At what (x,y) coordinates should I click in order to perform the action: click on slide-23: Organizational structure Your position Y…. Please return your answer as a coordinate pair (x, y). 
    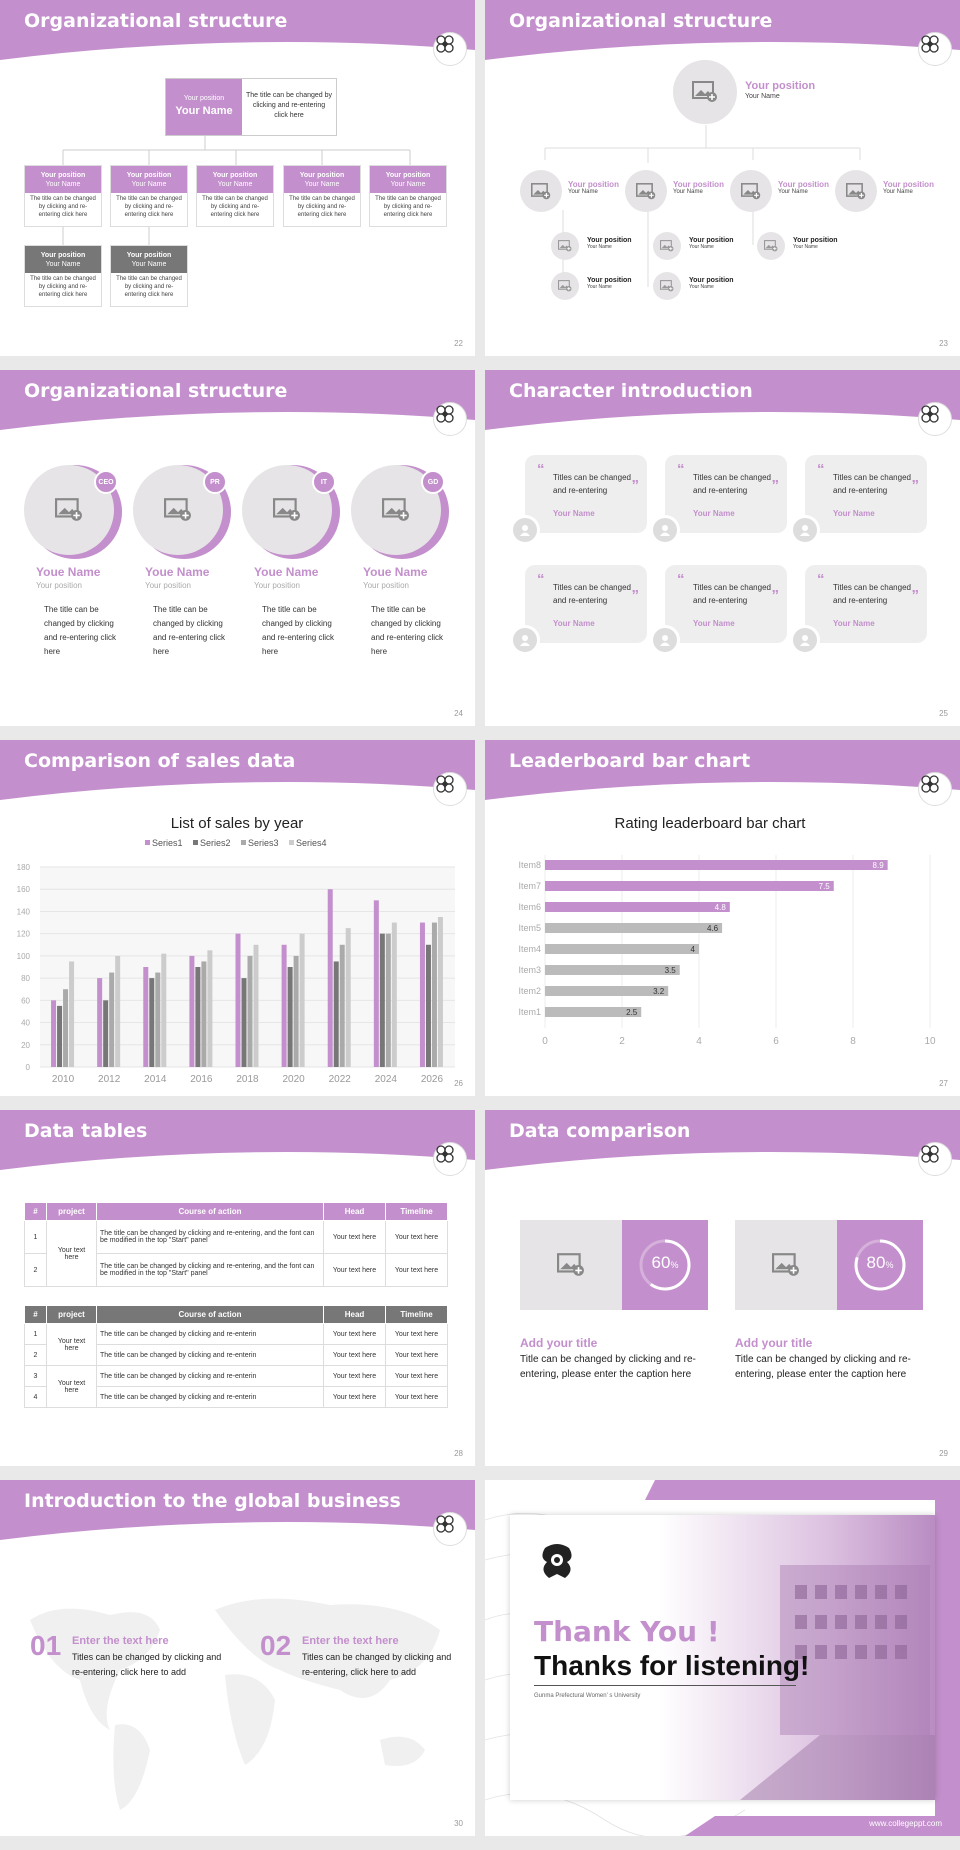
    Looking at the image, I should click on (722, 178).